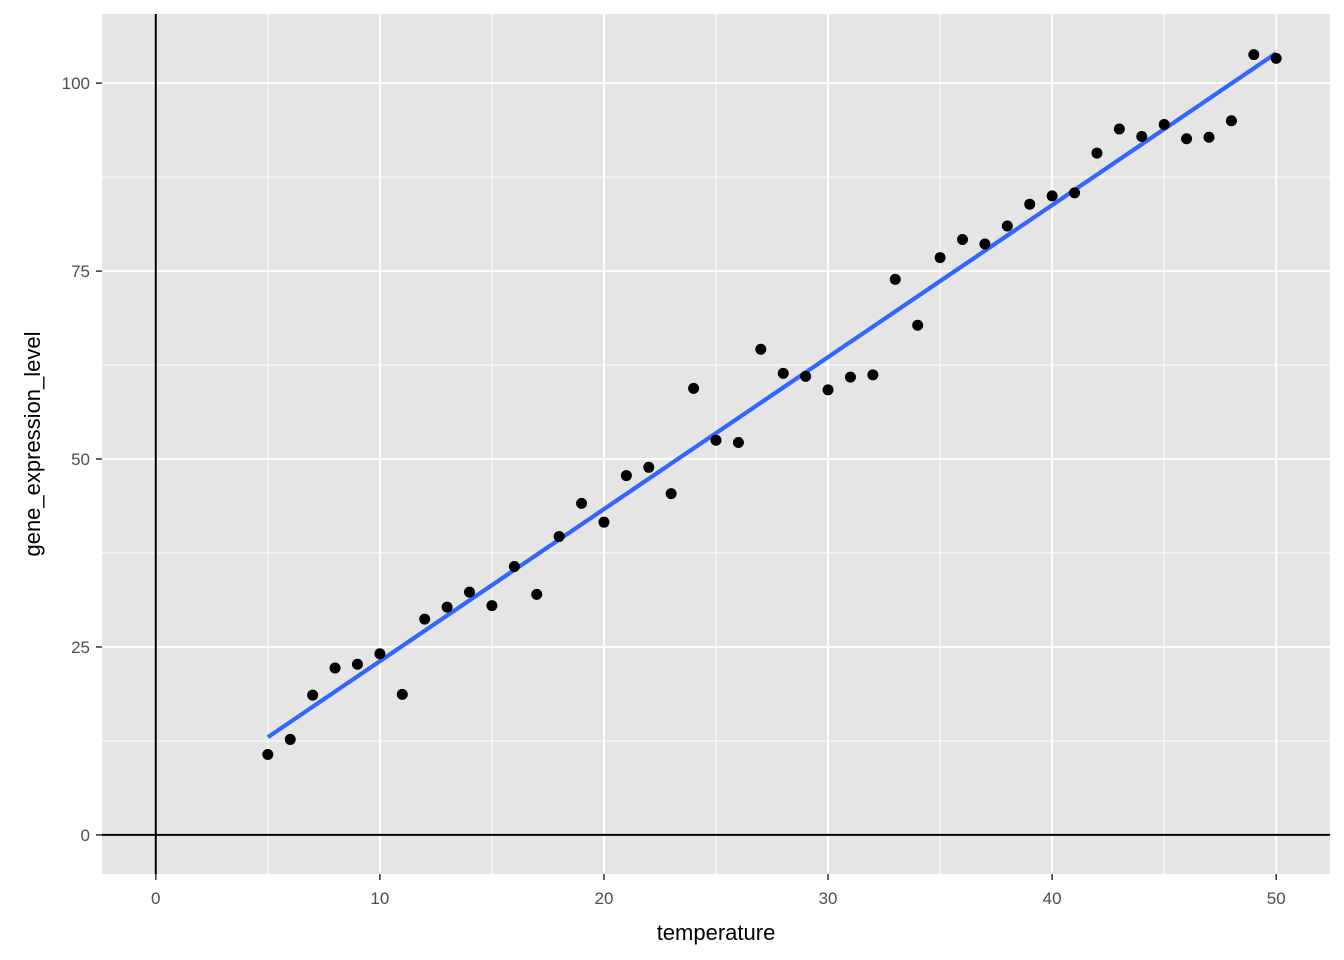 The image size is (1344, 960). Describe the element at coordinates (603, 898) in the screenshot. I see `x-tick-label: 20` at that location.